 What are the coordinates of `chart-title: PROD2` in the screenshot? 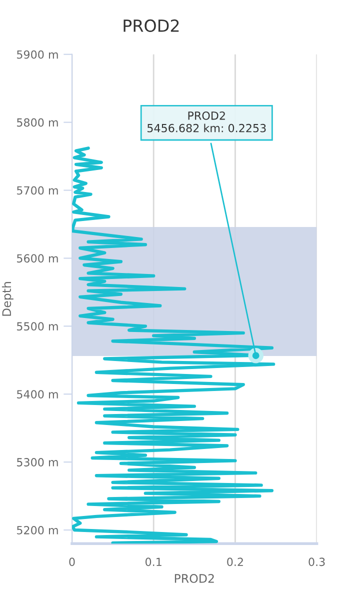 It's located at (151, 25).